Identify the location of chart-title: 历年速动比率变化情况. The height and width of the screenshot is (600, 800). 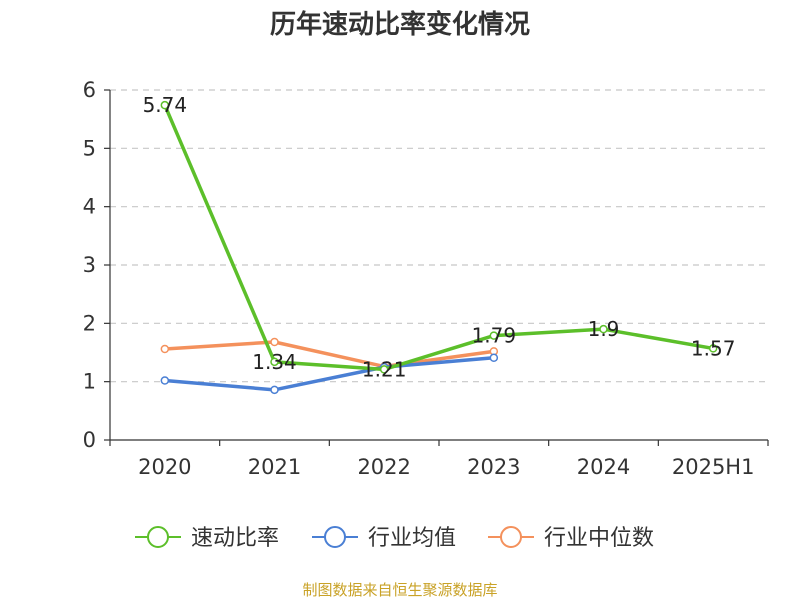
(400, 24).